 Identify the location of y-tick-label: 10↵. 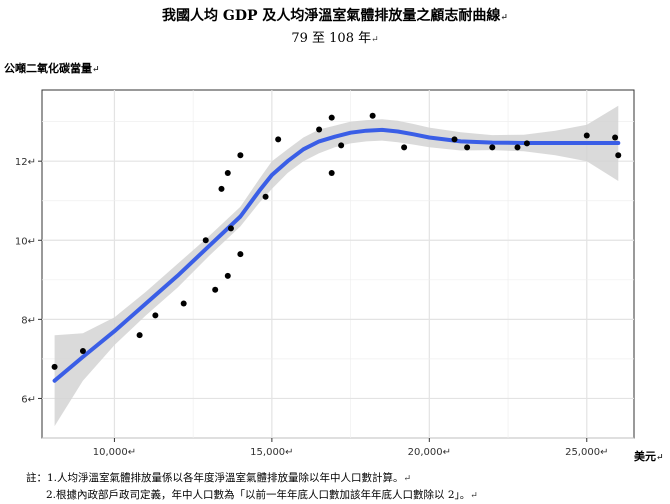
(25, 241).